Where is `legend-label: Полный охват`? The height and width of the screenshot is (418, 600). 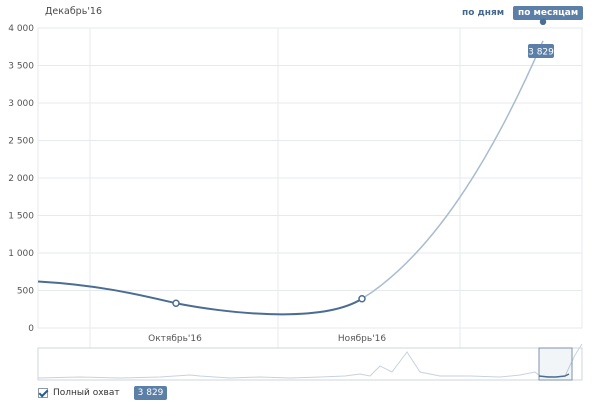 legend-label: Полный охват is located at coordinates (86, 393).